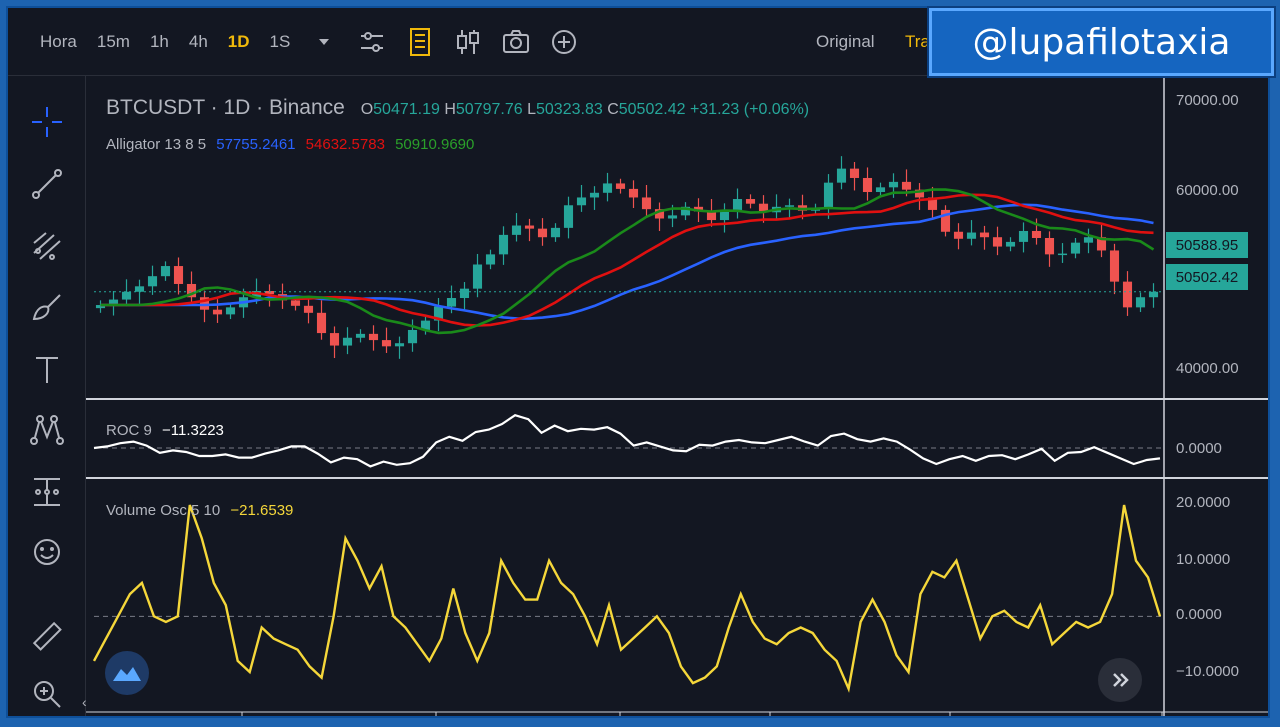  What do you see at coordinates (627, 440) in the screenshot?
I see `roc-line` at bounding box center [627, 440].